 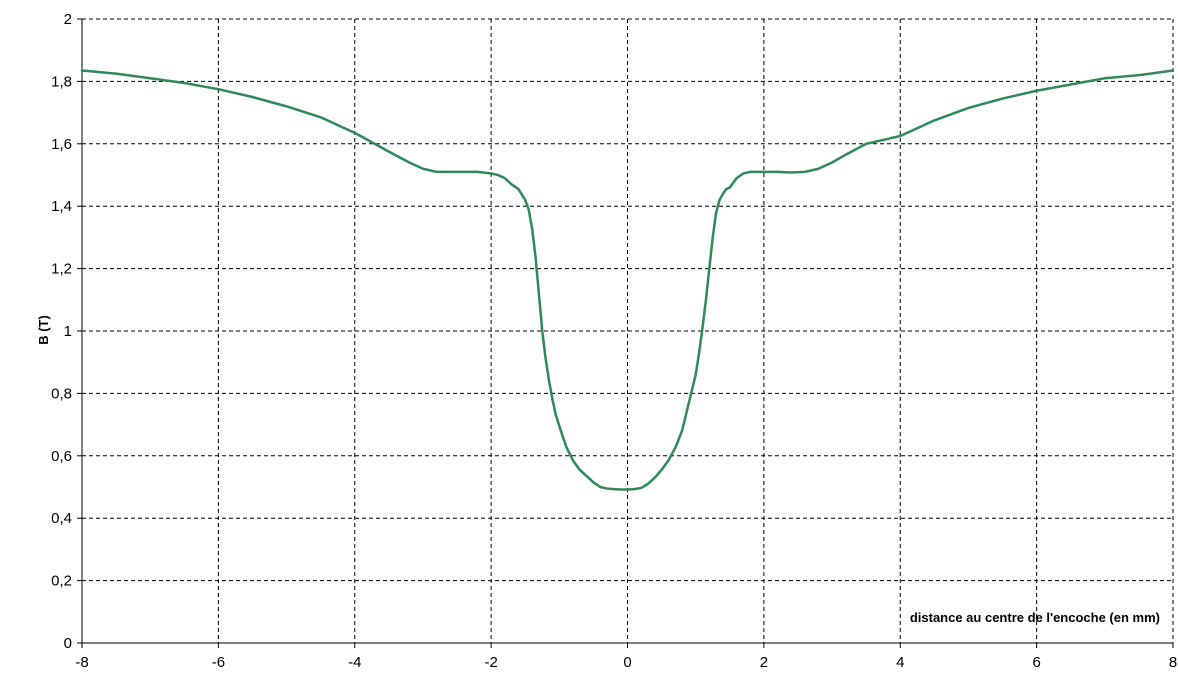 I want to click on x-tick-label: 6, so click(x=1036, y=662).